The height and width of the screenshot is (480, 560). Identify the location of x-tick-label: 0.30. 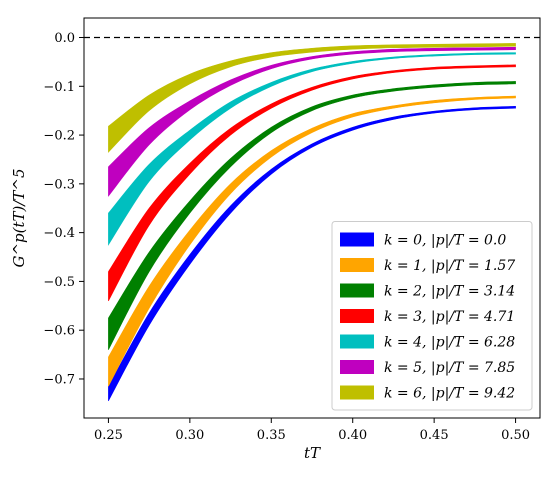
(189, 435).